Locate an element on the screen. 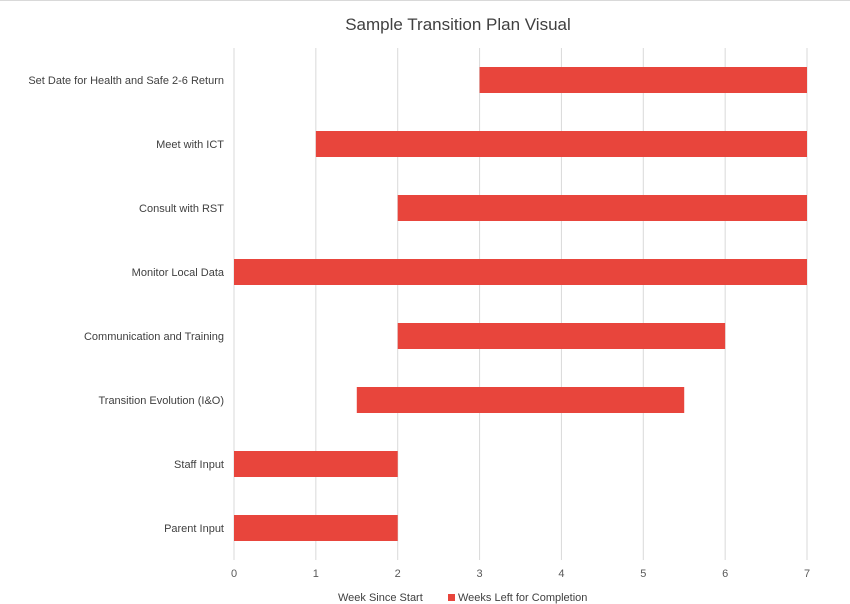  x-tick-label: 4 is located at coordinates (561, 574).